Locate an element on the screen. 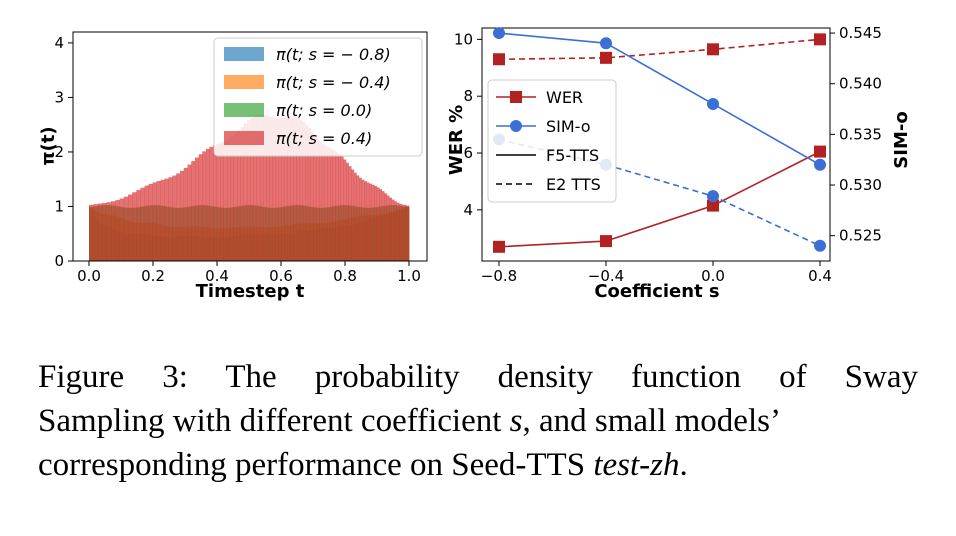 This screenshot has height=536, width=956. caption-dataset-name: test-zh is located at coordinates (636, 465).